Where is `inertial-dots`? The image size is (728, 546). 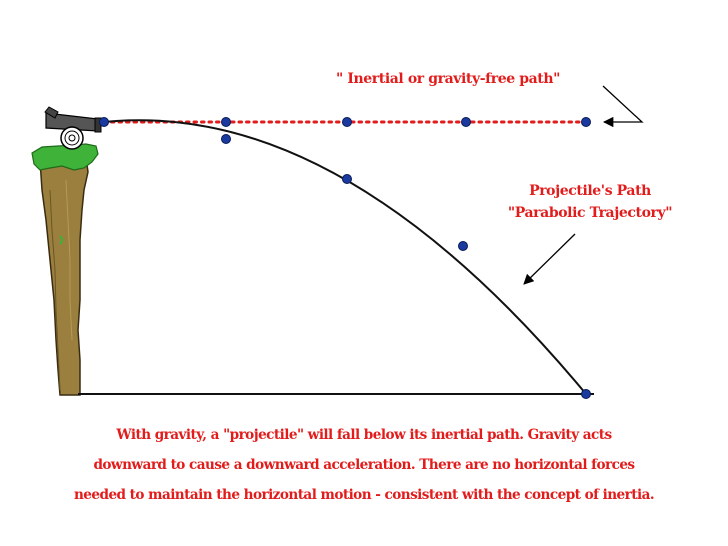
inertial-dots is located at coordinates (345, 122).